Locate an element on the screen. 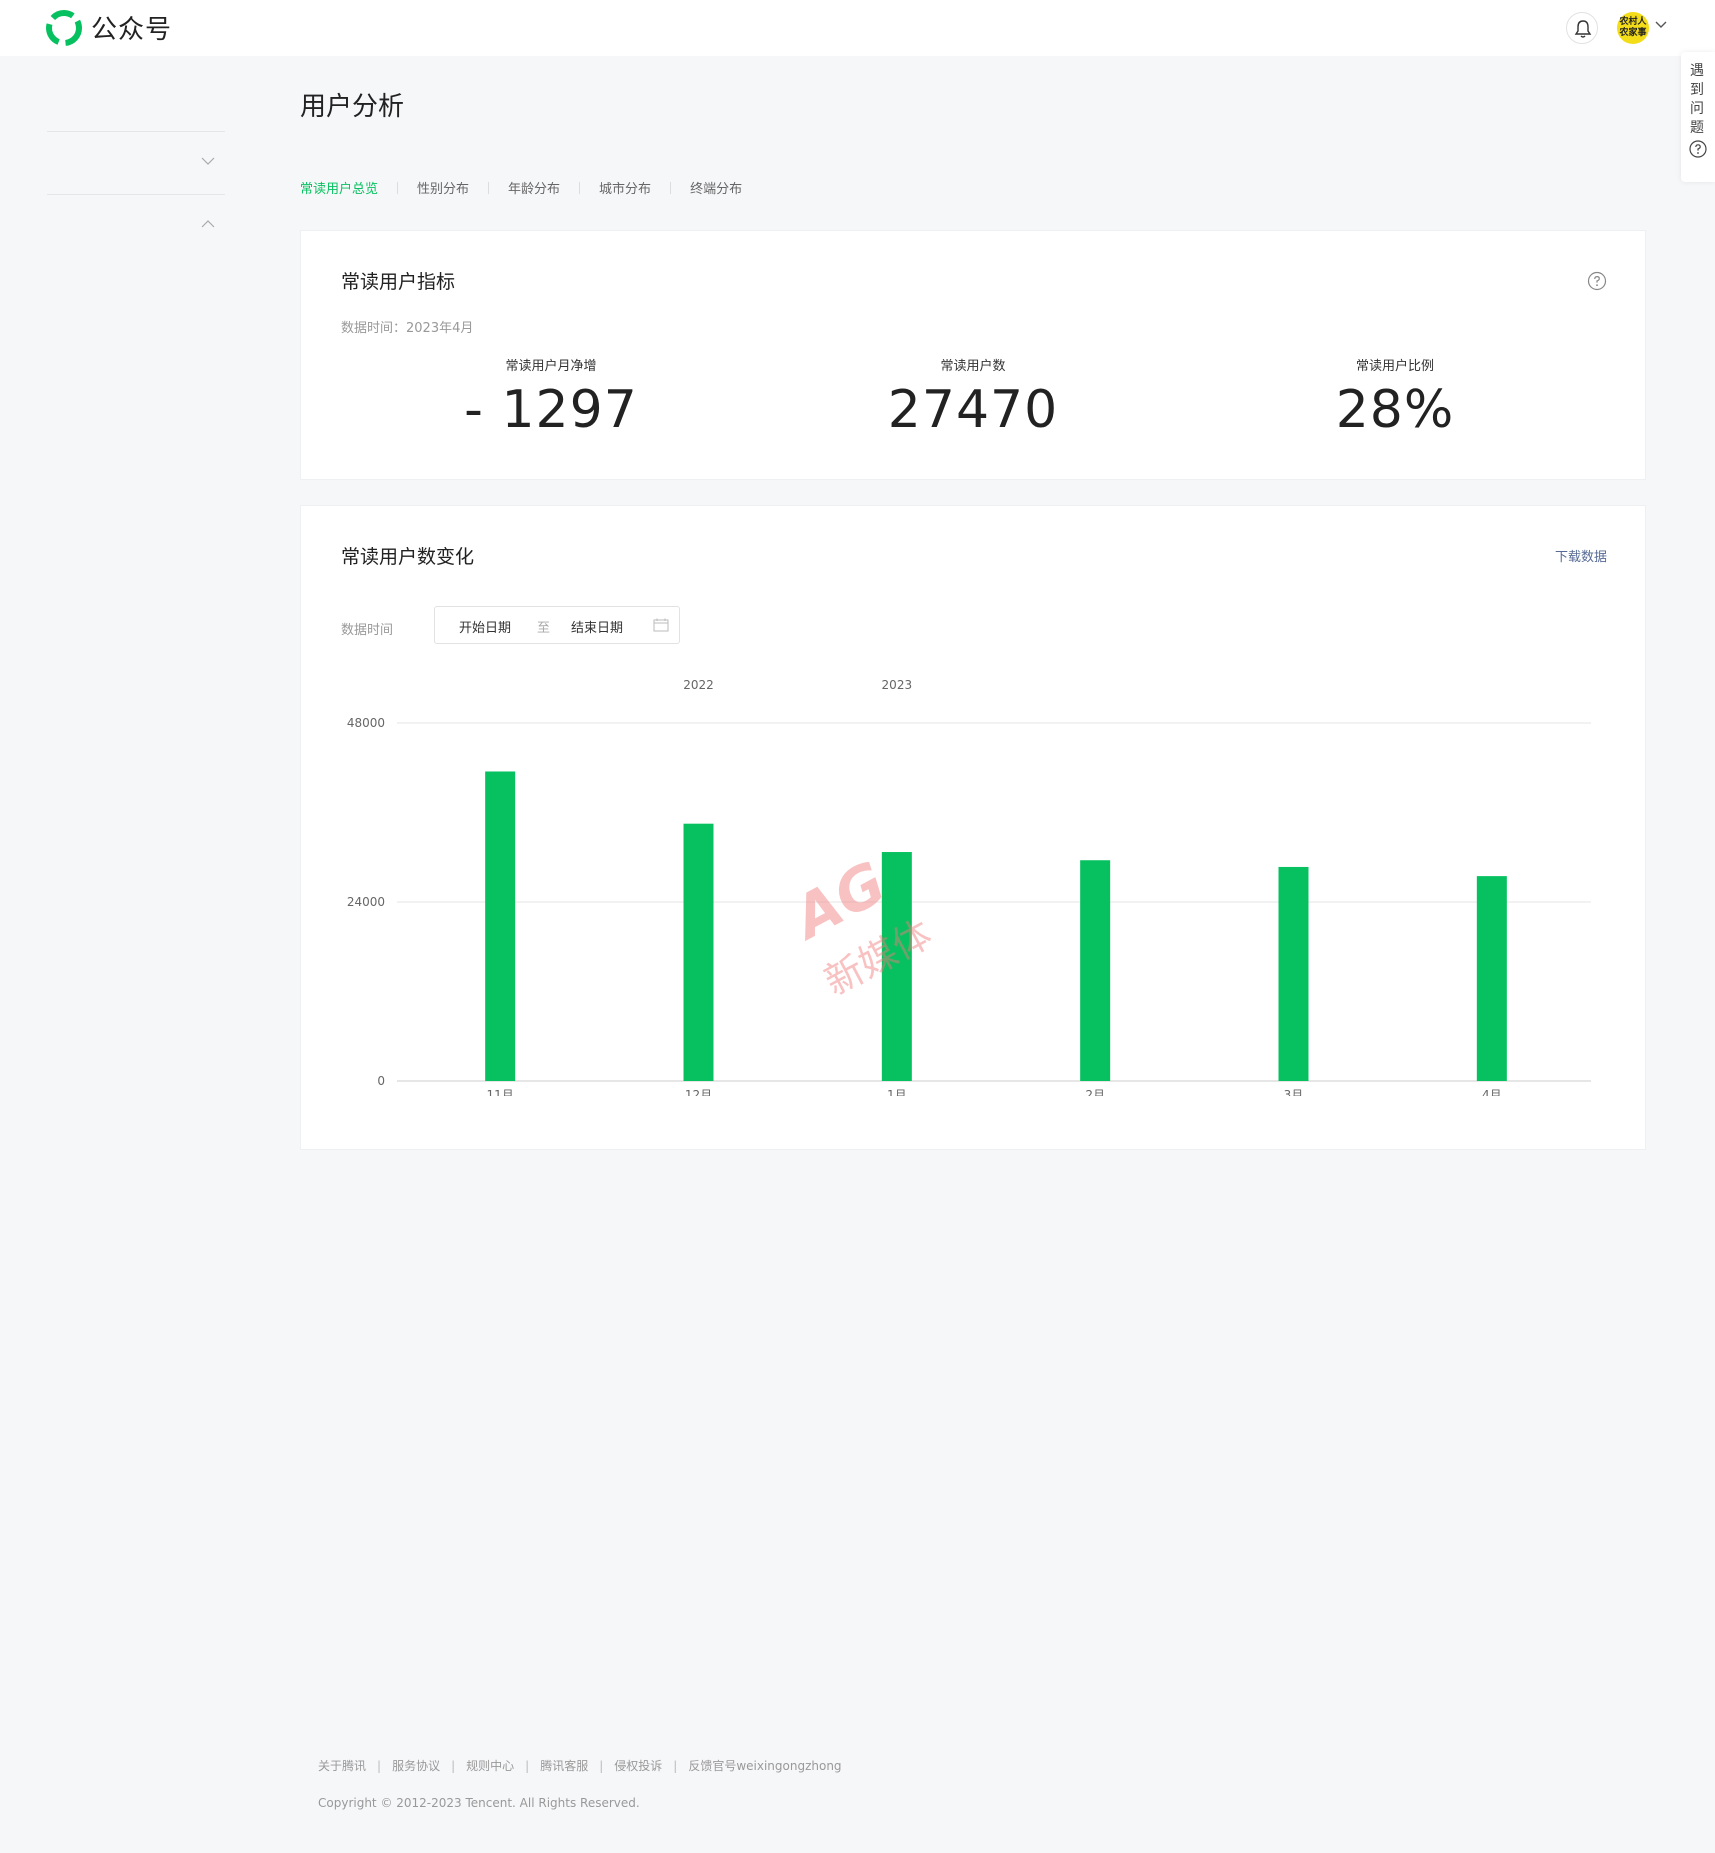 The height and width of the screenshot is (1853, 1715). metric-frequent-reader-ratio: 常读用户比例 28% is located at coordinates (1395, 397).